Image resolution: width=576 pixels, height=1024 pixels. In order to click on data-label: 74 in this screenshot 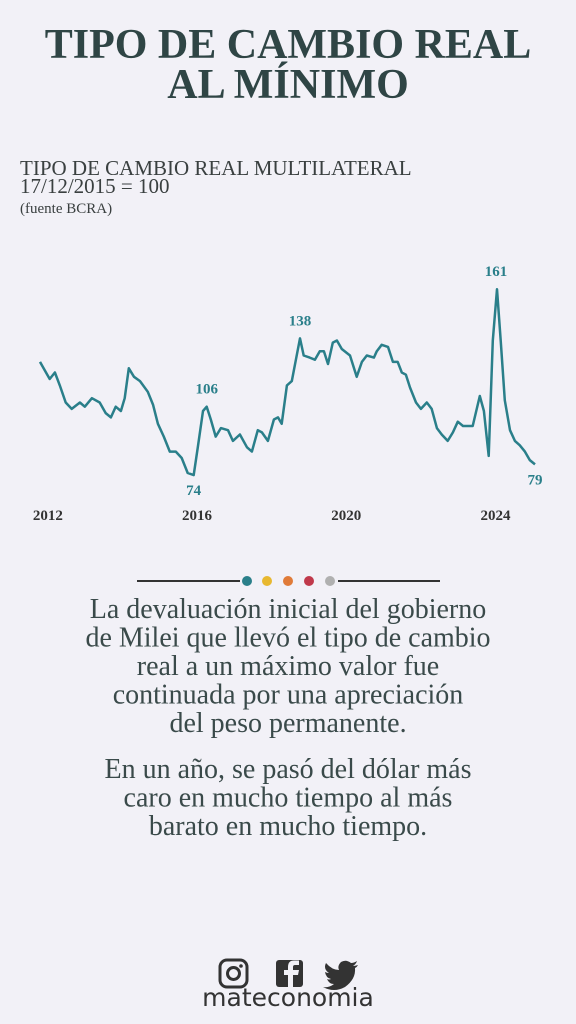, I will do `click(194, 491)`.